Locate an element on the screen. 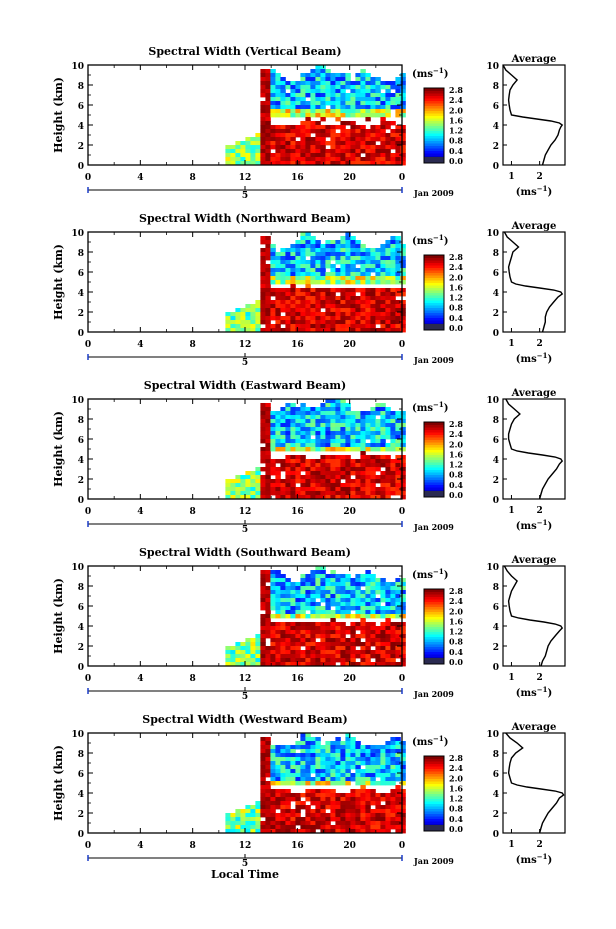 Image resolution: width=616 pixels, height=929 pixels. x-tick-label: 4 is located at coordinates (140, 512).